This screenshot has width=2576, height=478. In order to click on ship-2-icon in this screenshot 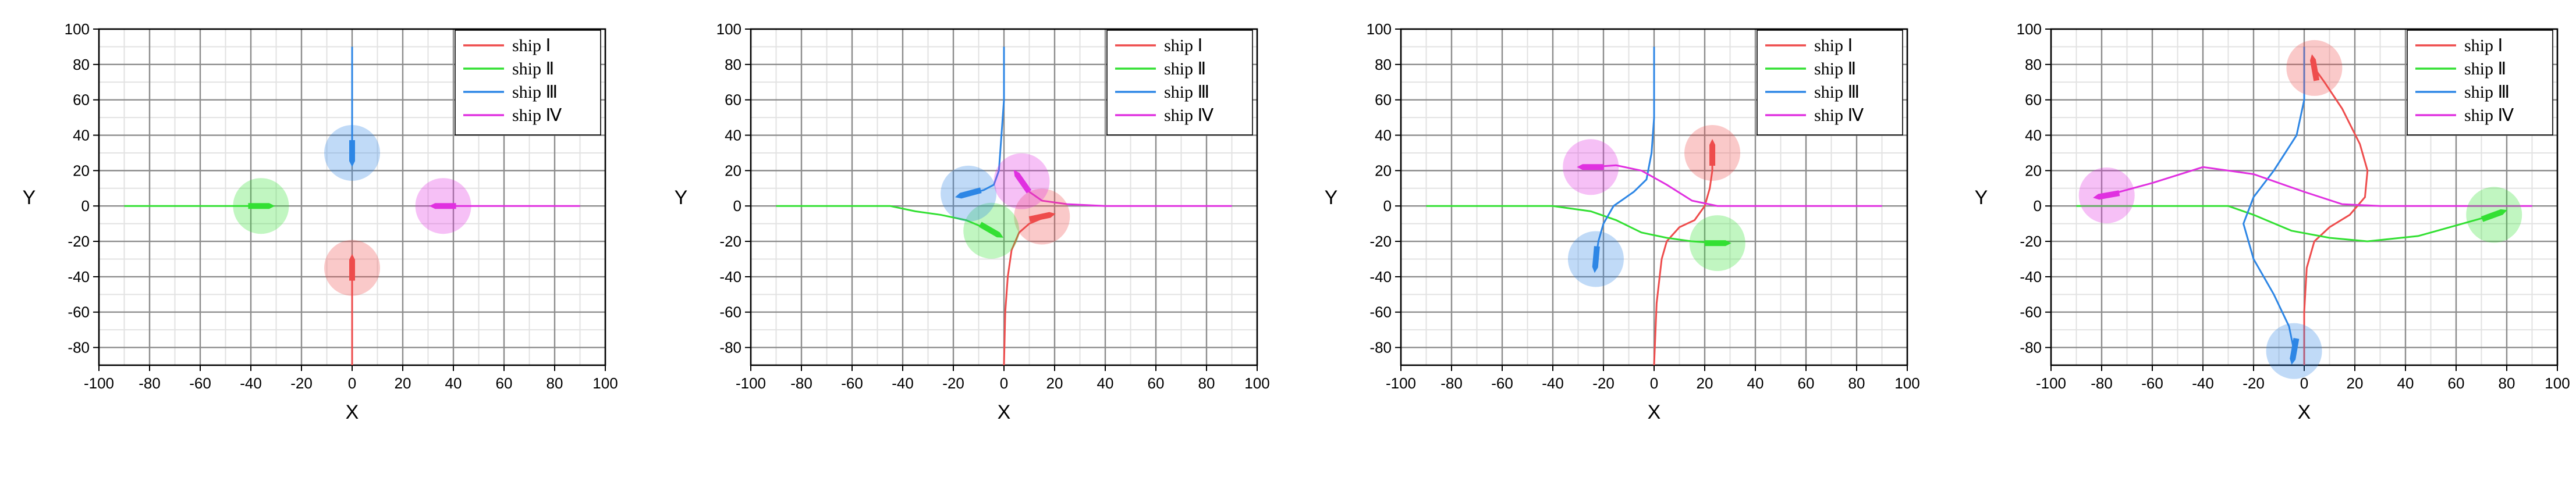, I will do `click(991, 230)`.